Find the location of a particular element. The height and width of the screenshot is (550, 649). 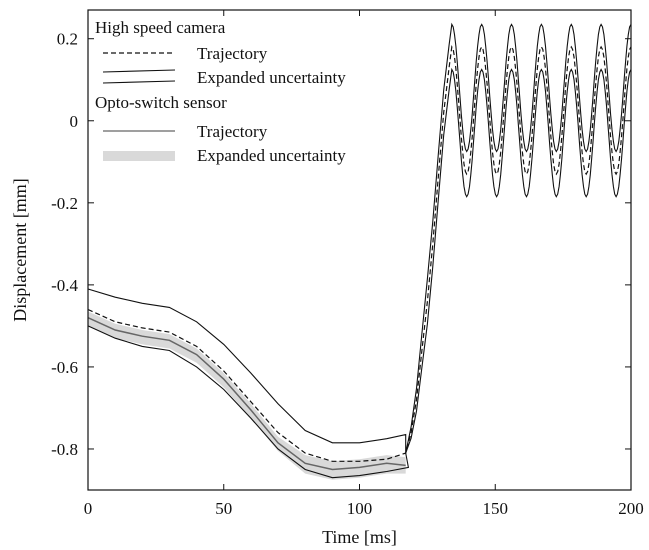

legend-group-title: Opto-switch sensor is located at coordinates (161, 102).